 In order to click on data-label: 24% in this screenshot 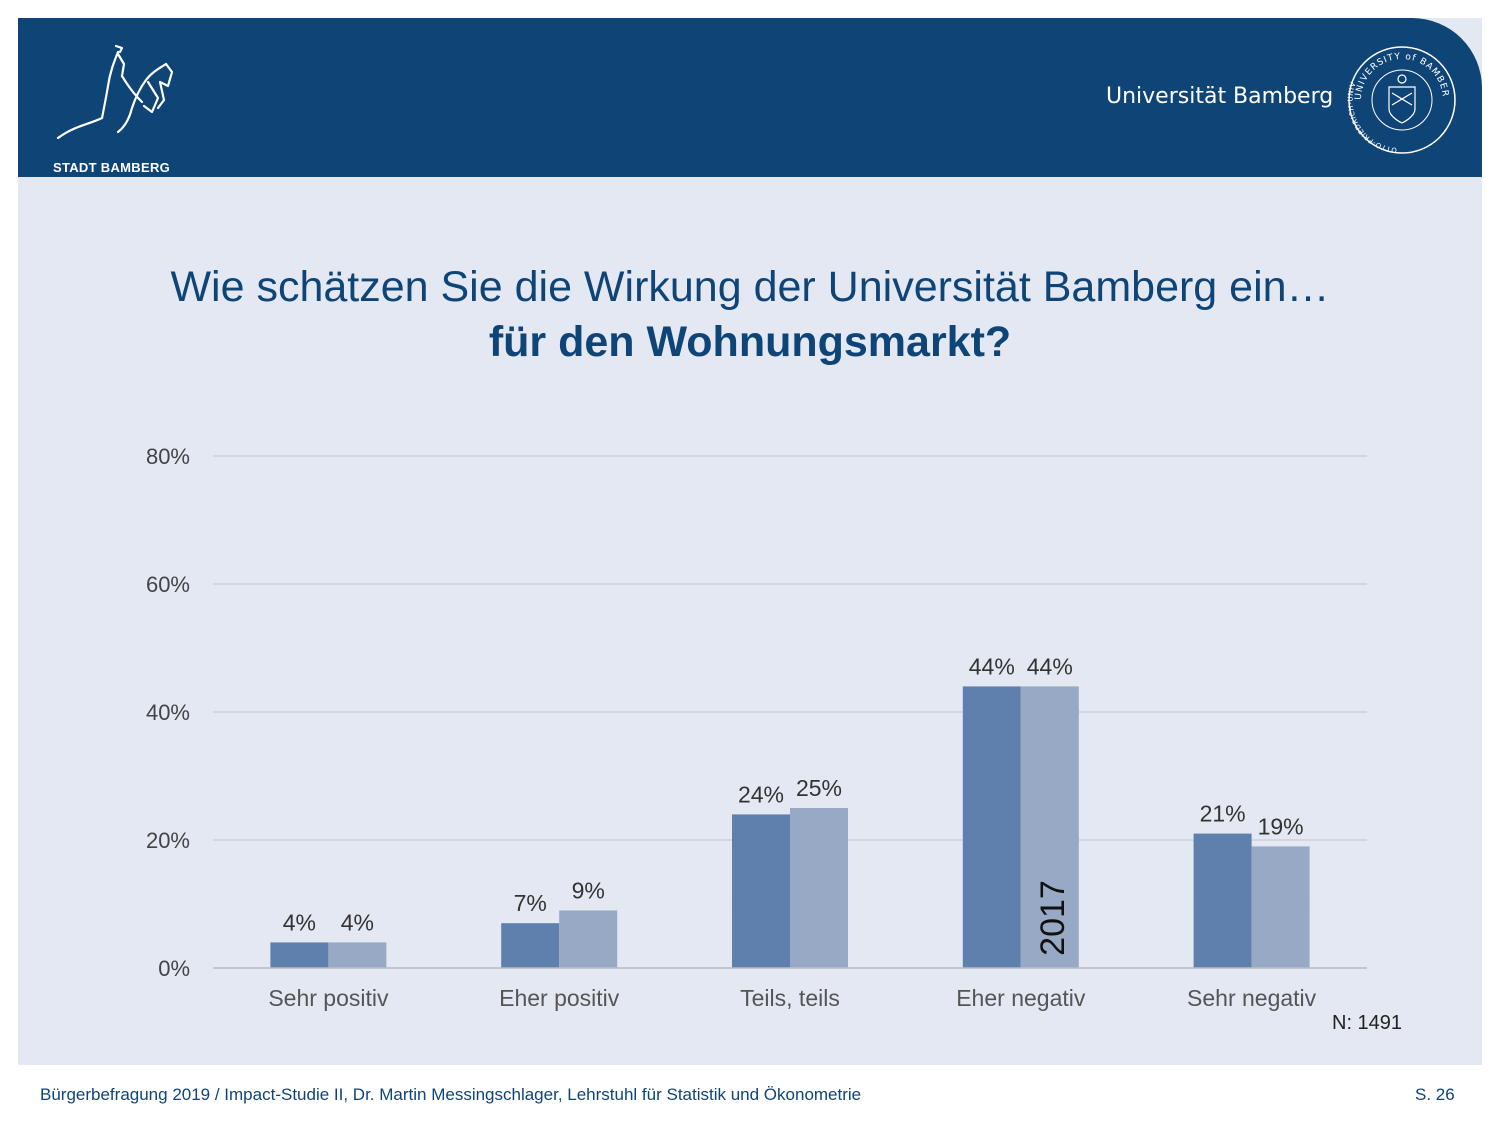, I will do `click(761, 794)`.